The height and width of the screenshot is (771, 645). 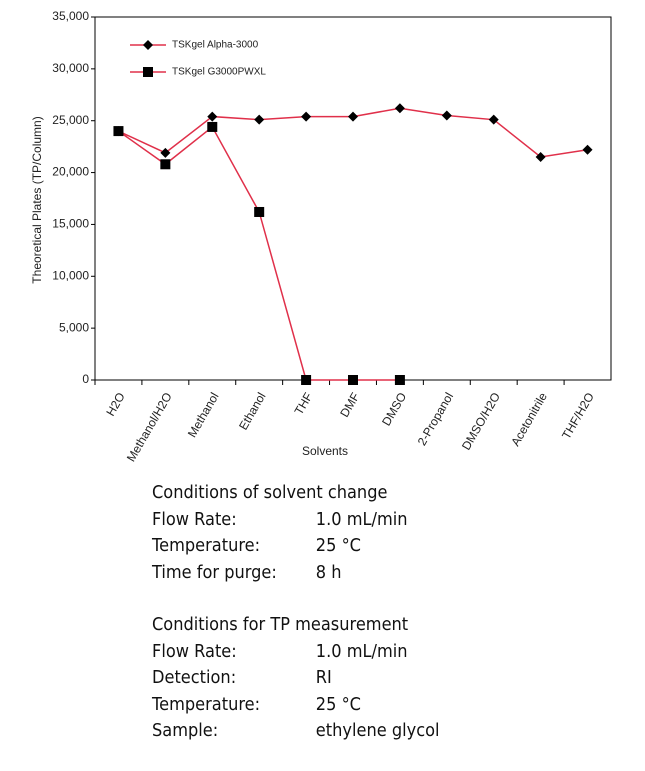 What do you see at coordinates (85, 379) in the screenshot?
I see `y-tick-label: 0` at bounding box center [85, 379].